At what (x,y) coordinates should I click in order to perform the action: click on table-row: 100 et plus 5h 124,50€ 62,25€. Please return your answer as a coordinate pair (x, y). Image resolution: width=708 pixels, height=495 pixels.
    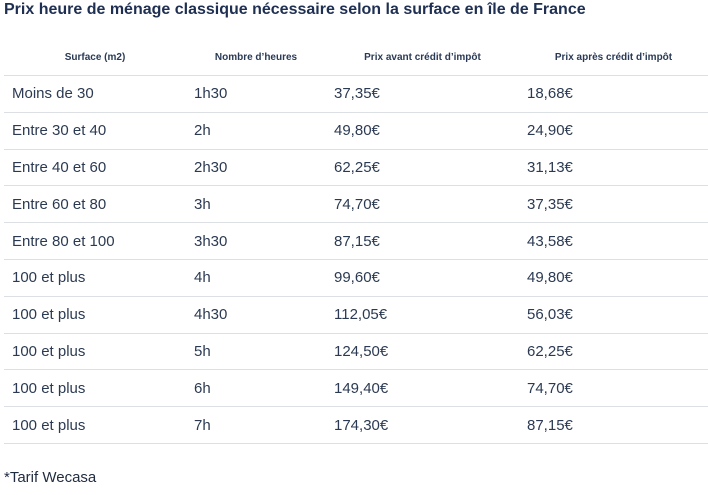
    Looking at the image, I should click on (356, 352).